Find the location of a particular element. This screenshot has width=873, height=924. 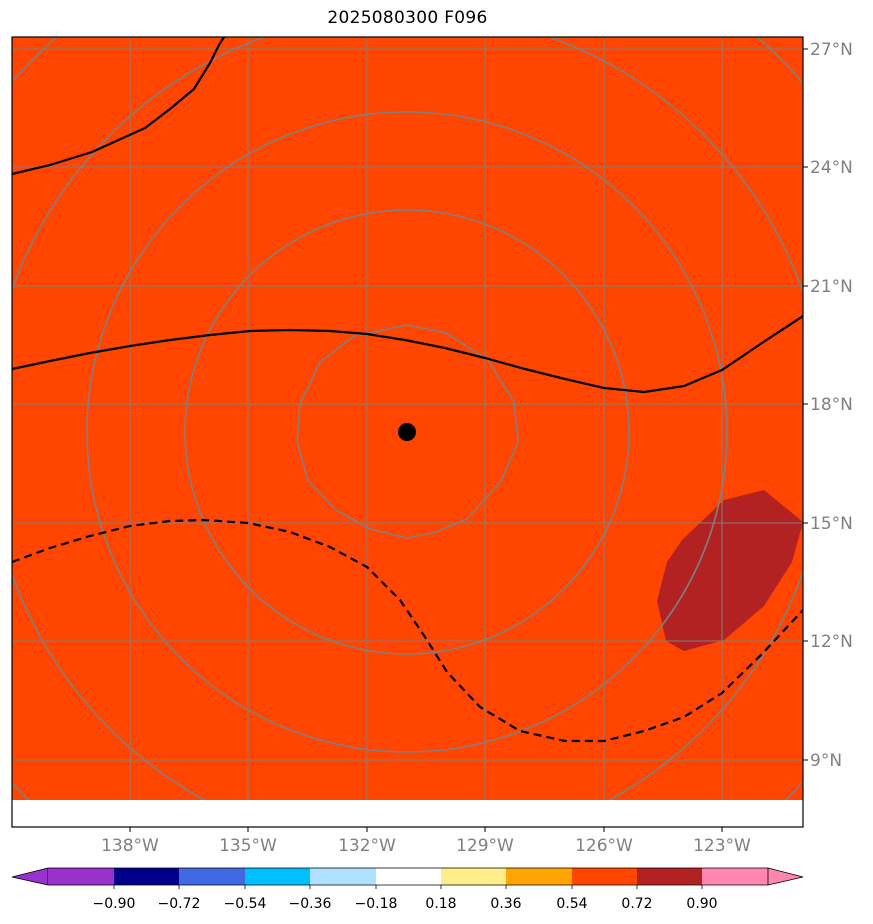

storm-center-marker is located at coordinates (407, 432).